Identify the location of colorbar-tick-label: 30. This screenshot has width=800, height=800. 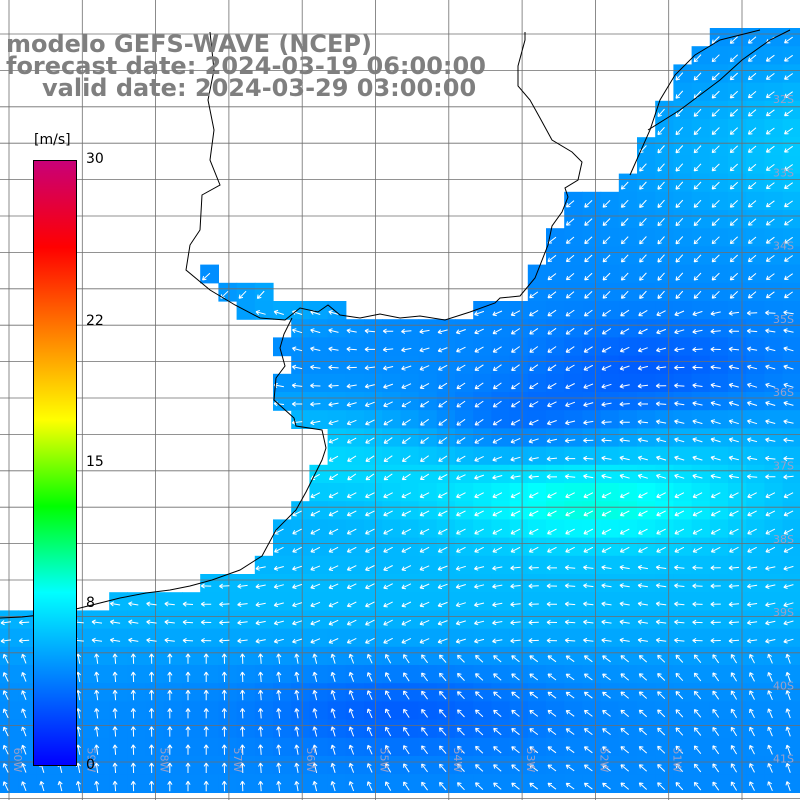
(95, 159).